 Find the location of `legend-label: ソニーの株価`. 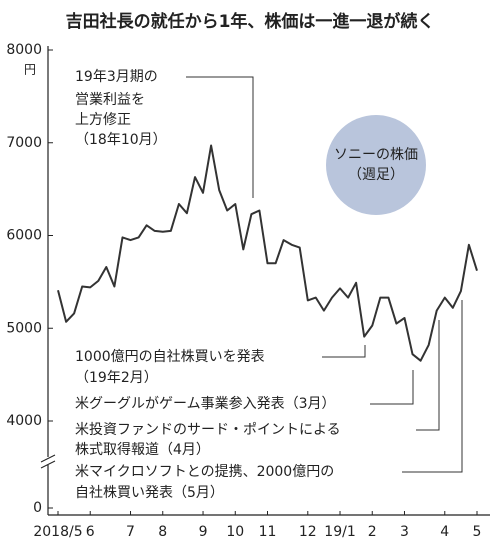

legend-label: ソニーの株価 is located at coordinates (376, 155).